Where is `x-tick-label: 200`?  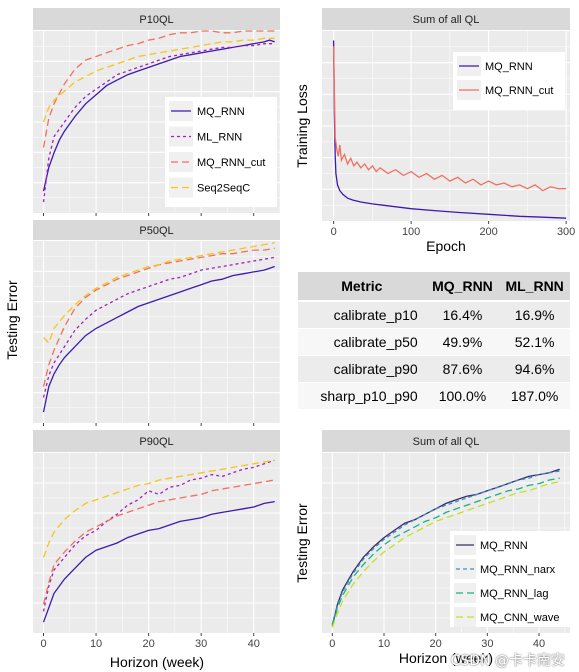 x-tick-label: 200 is located at coordinates (488, 232).